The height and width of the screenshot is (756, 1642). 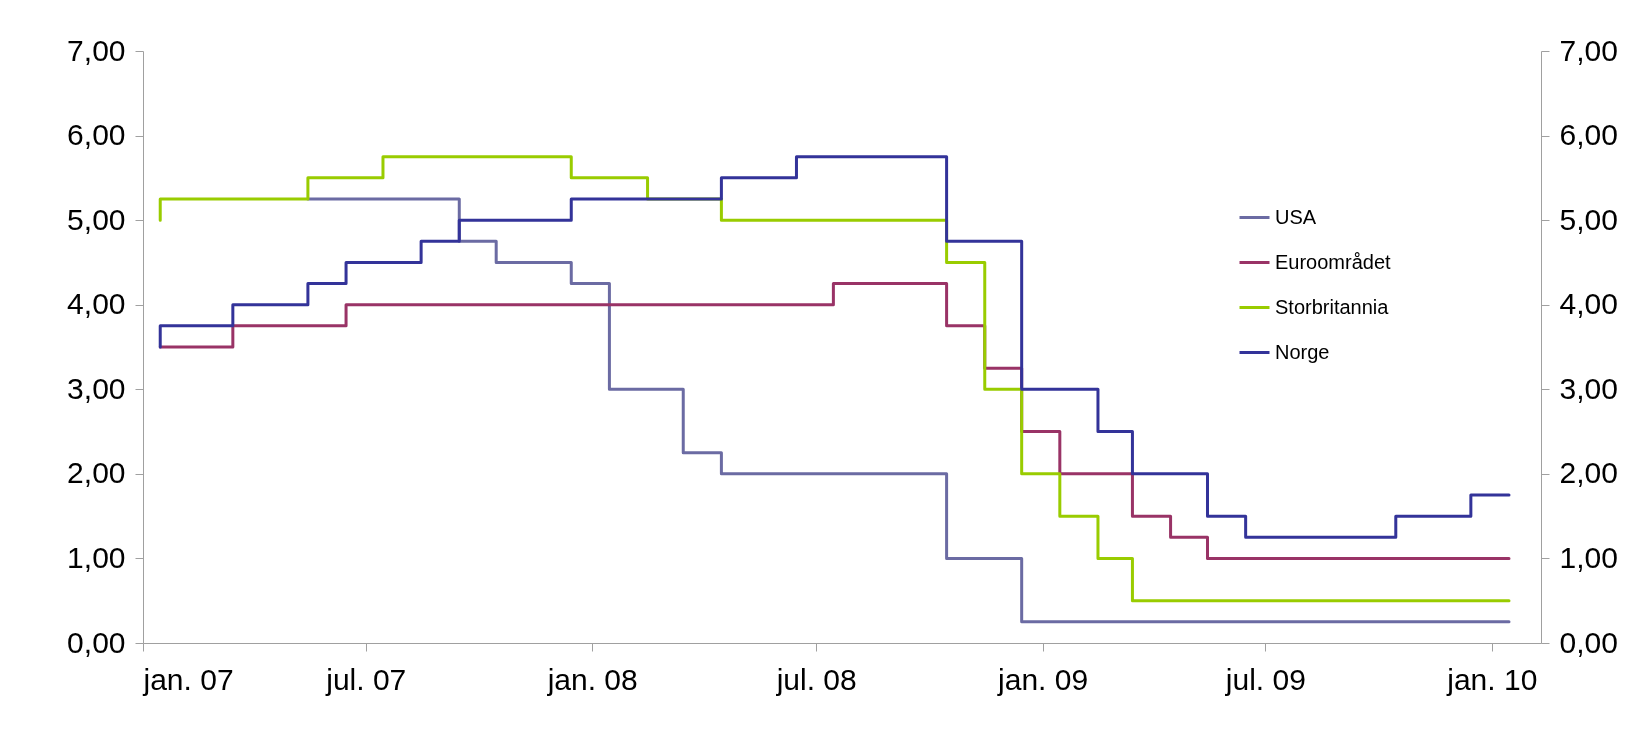 I want to click on y-tick-label: 3,00, so click(x=96, y=388).